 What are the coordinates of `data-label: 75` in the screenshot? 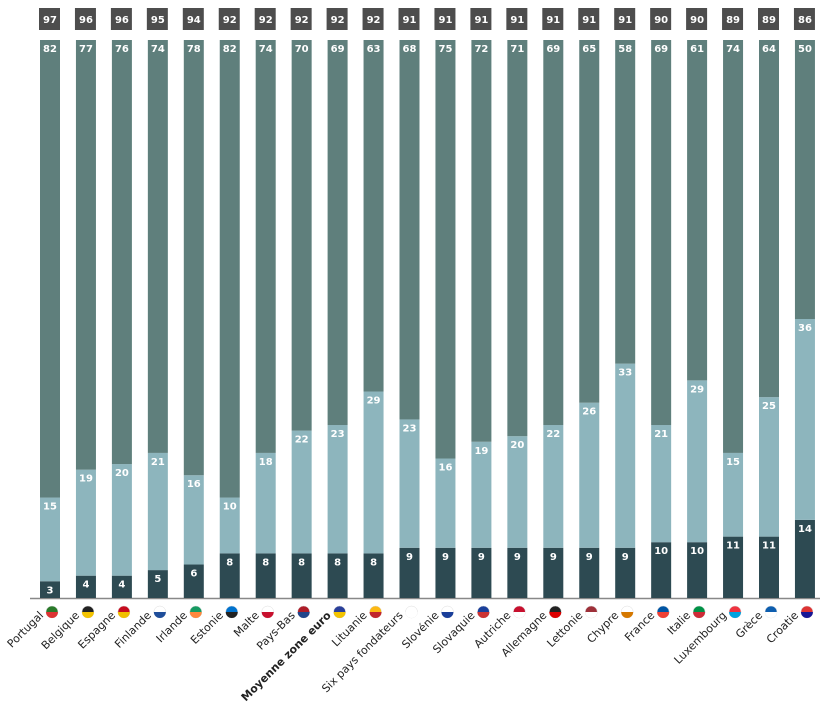 It's located at (445, 49).